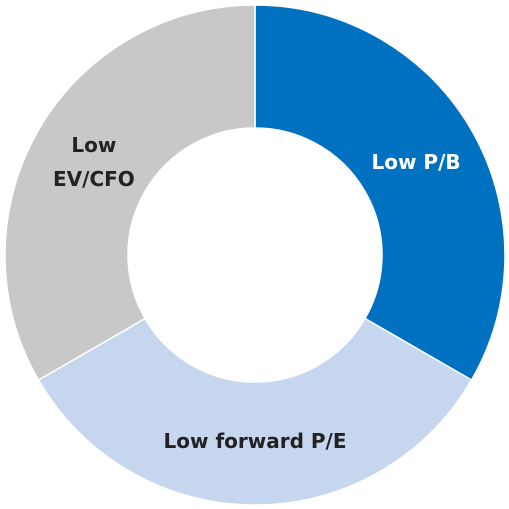  I want to click on segment-label: Low EV/CFO, so click(94, 162).